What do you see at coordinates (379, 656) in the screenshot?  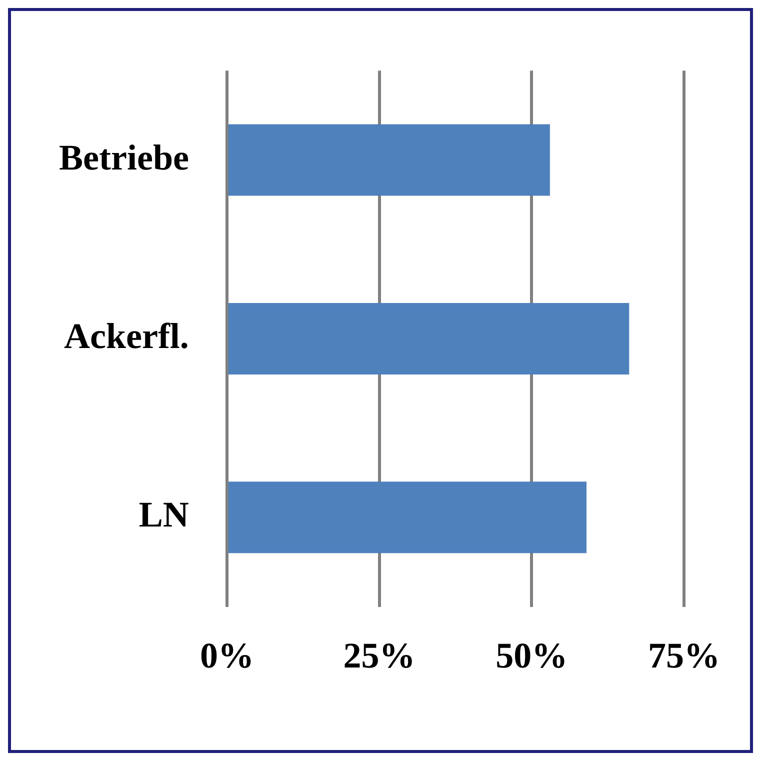 I see `x-tick-label: 25%` at bounding box center [379, 656].